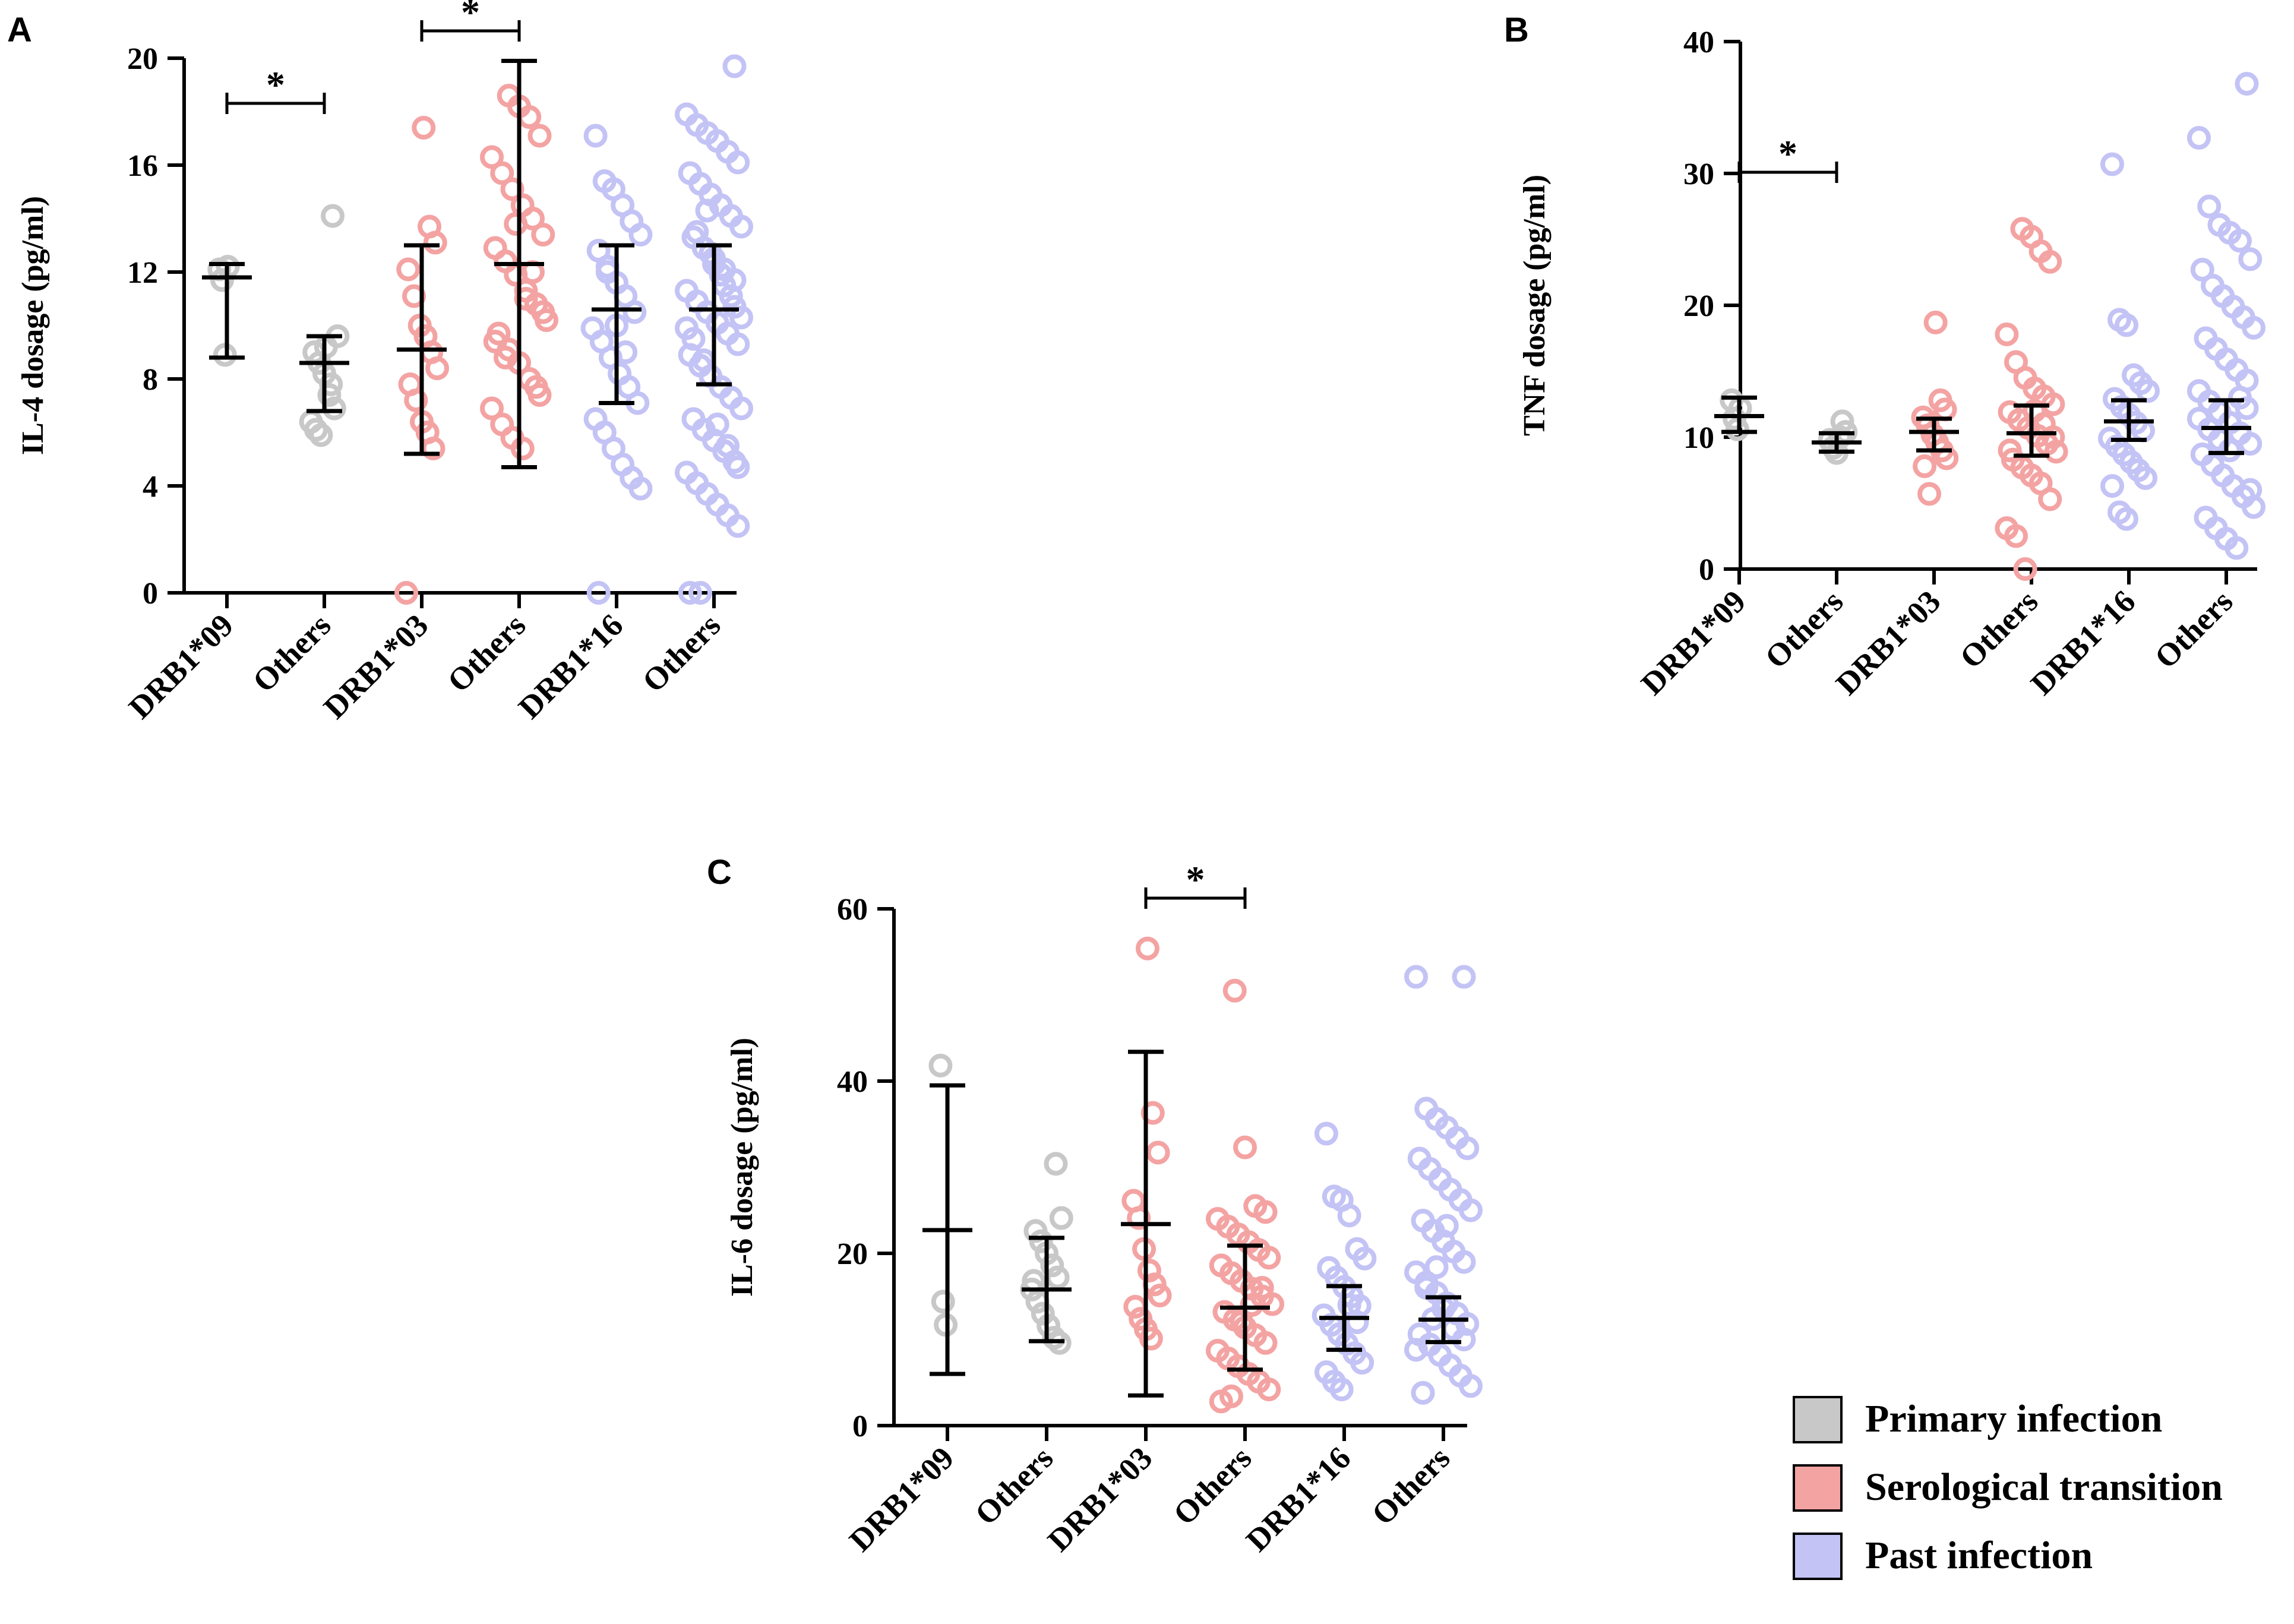 The height and width of the screenshot is (1624, 2294). I want to click on category-label: DRB1*16, so click(570, 666).